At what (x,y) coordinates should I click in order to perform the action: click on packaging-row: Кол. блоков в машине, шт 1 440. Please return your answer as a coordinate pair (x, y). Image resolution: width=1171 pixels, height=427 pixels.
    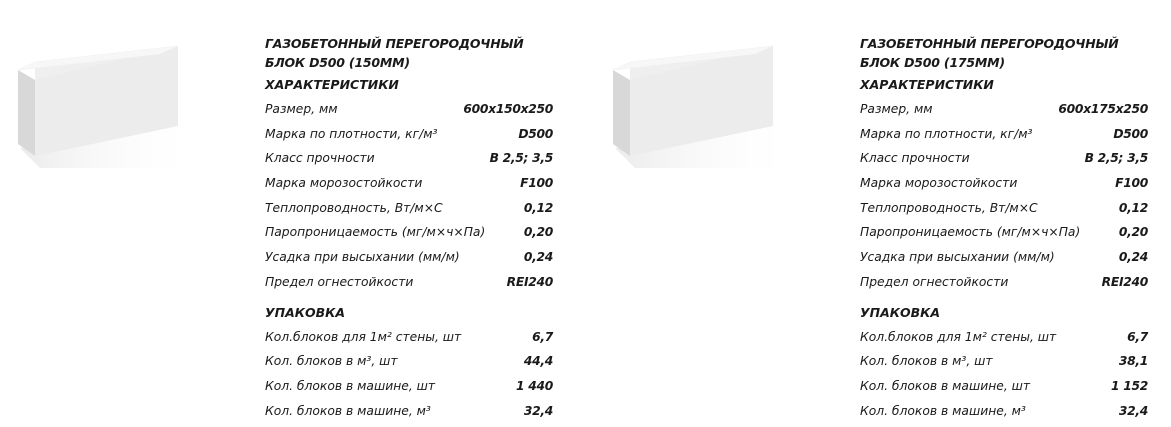
    Looking at the image, I should click on (409, 386).